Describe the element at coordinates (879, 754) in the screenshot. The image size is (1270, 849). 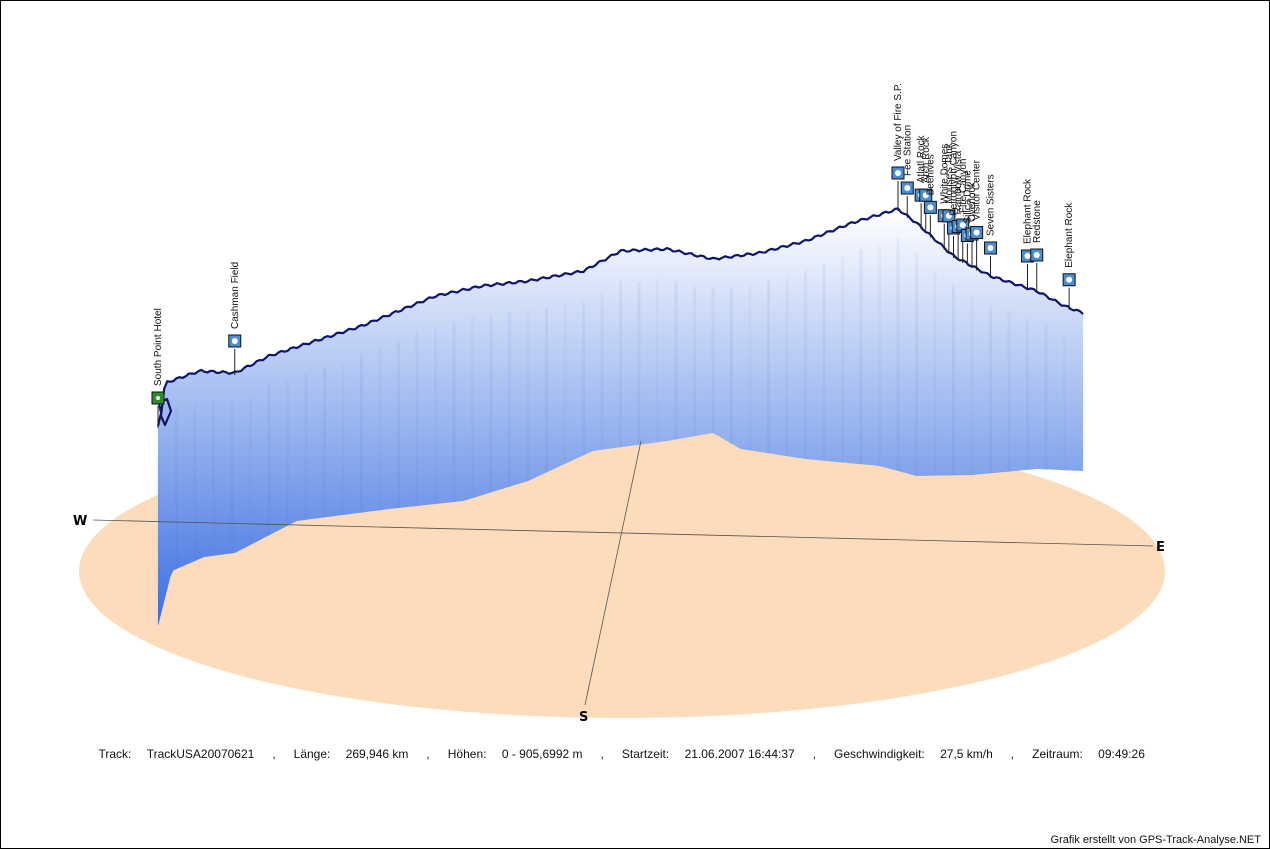
I see `speed-label: Geschwindigkeit:` at that location.